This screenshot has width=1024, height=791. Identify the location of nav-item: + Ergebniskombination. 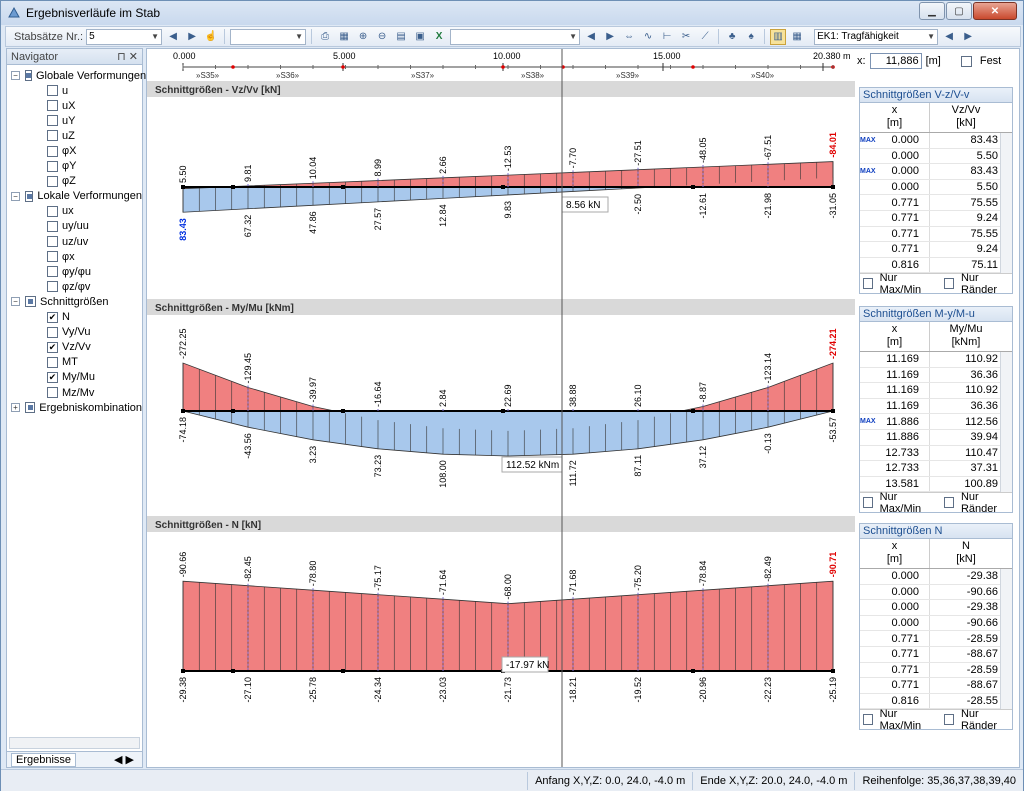
(74, 407).